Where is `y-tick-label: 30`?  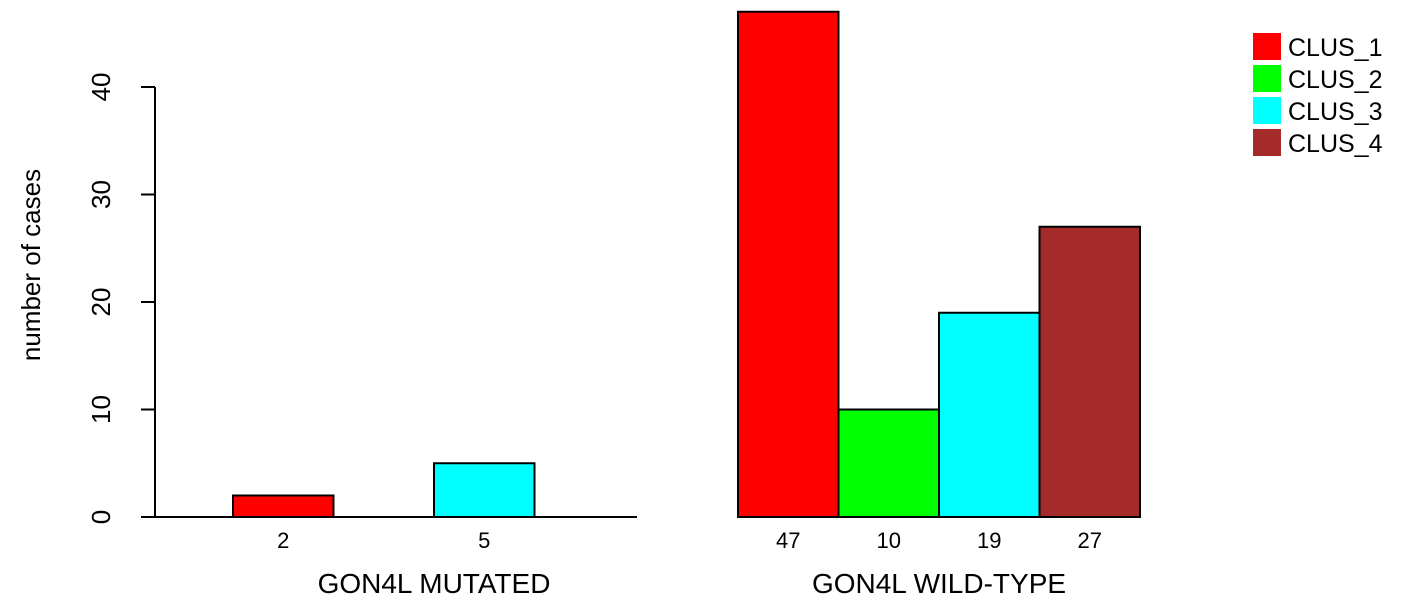 y-tick-label: 30 is located at coordinates (101, 194).